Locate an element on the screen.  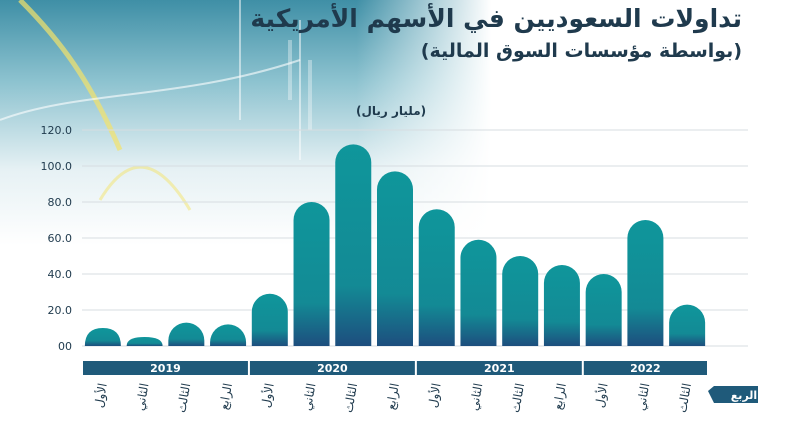
year-label: 2021 is located at coordinates (499, 368).